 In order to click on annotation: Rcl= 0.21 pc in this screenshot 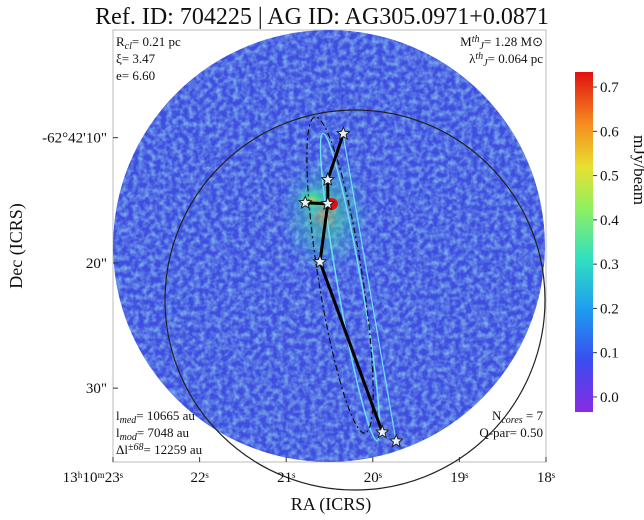, I will do `click(148, 43)`.